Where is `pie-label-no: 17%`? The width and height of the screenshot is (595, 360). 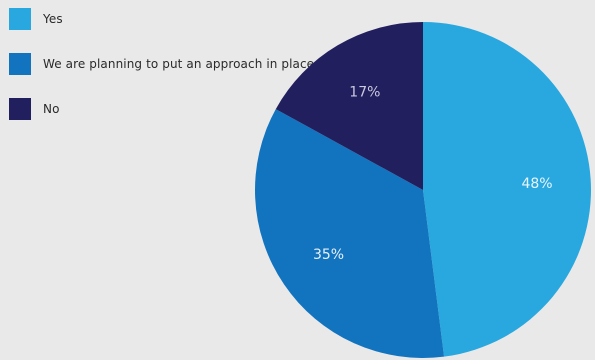
pie-label-no: 17% is located at coordinates (364, 93).